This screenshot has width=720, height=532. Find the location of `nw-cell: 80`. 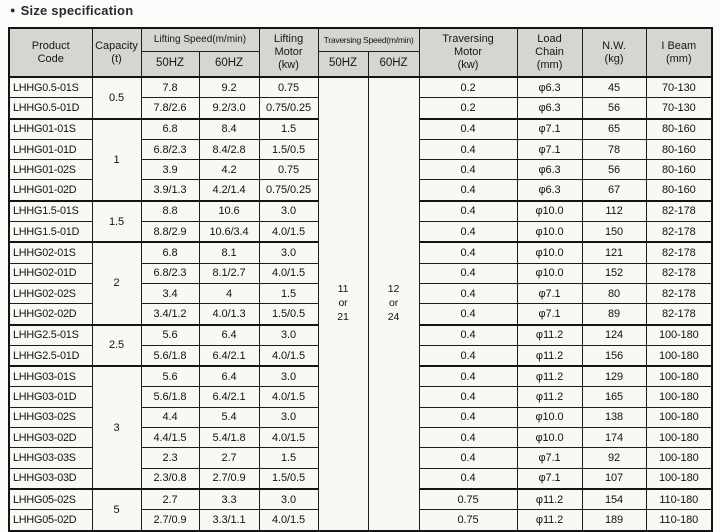

nw-cell: 80 is located at coordinates (614, 293).